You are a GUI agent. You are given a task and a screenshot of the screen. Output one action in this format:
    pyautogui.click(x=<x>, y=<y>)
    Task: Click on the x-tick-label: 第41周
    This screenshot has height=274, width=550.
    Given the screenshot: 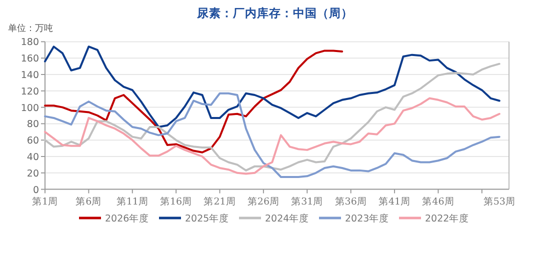 What is the action you would take?
    pyautogui.click(x=394, y=201)
    